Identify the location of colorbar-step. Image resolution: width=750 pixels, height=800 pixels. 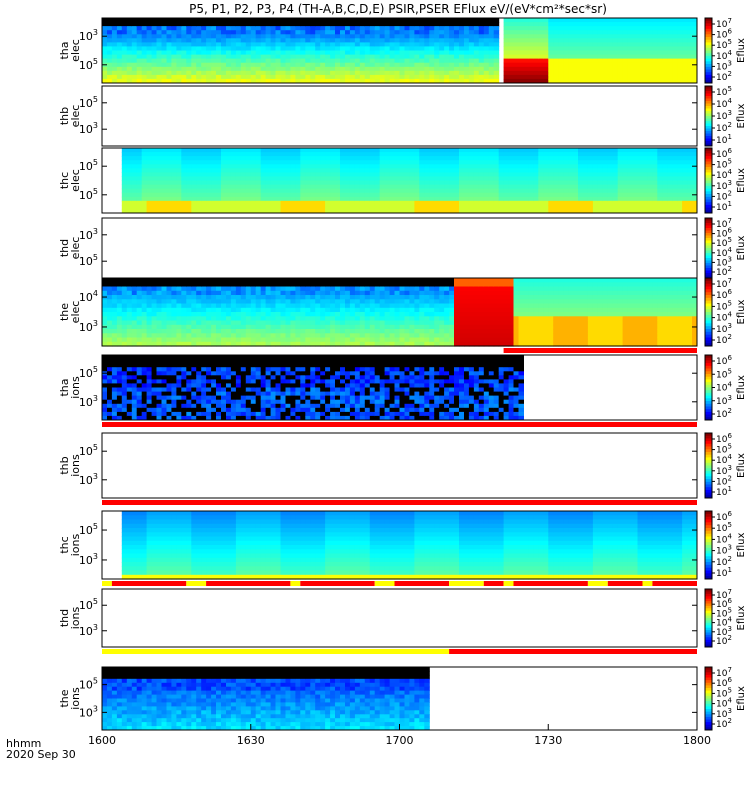
(708, 227).